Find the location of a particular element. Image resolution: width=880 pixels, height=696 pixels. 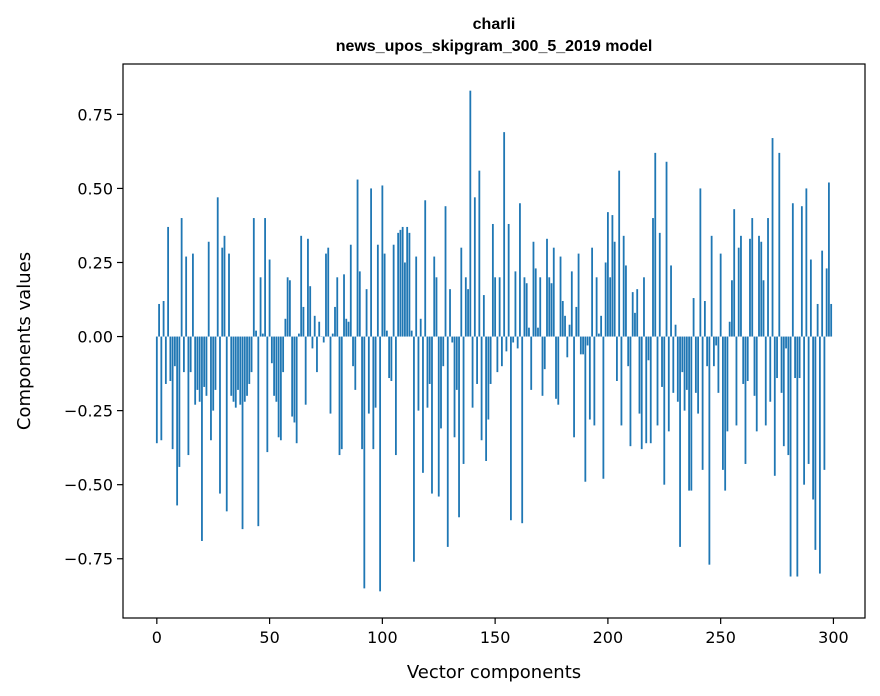

x-tick-label: 50 is located at coordinates (269, 637).